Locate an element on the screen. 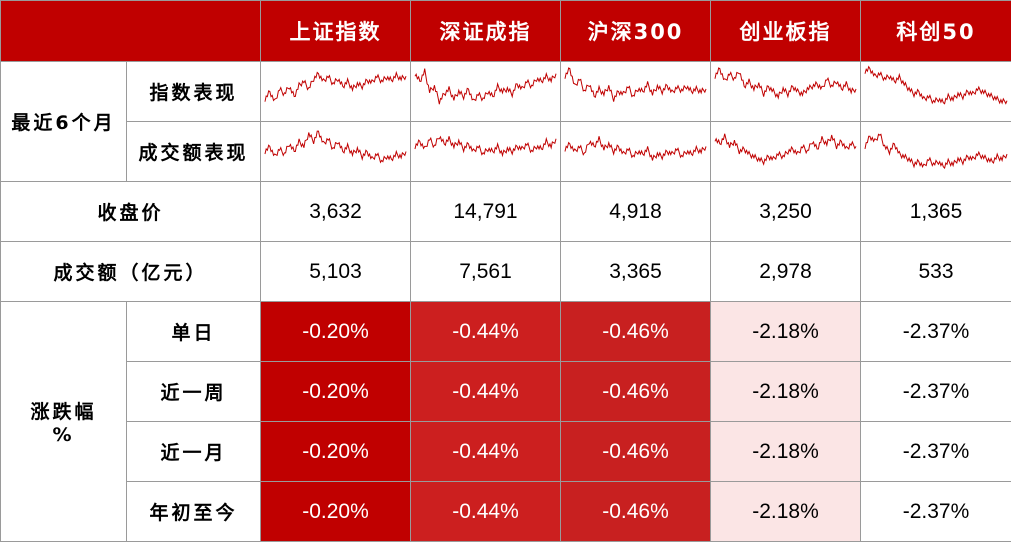 The width and height of the screenshot is (1011, 542). header-corner is located at coordinates (131, 31).